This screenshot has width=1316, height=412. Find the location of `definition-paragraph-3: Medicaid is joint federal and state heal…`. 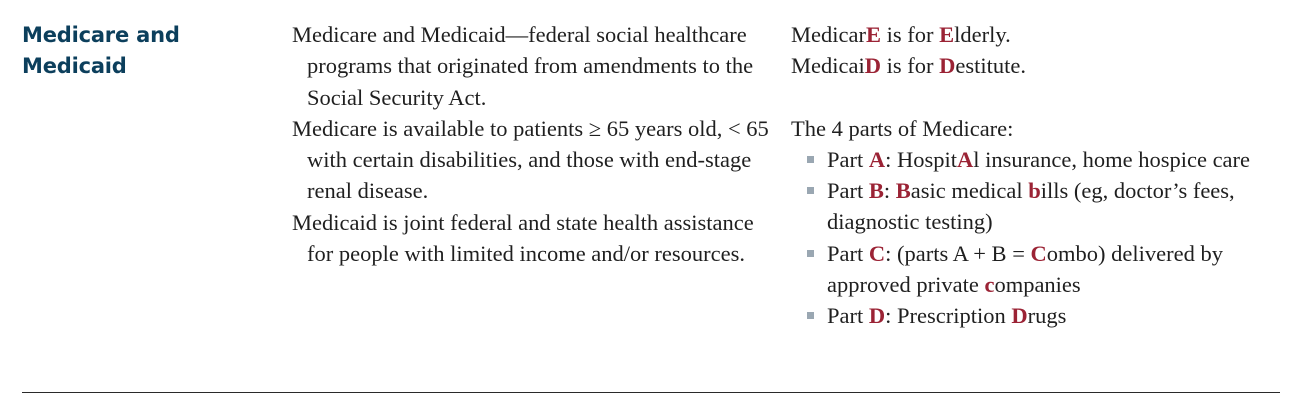

definition-paragraph-3: Medicaid is joint federal and state heal… is located at coordinates (523, 238).